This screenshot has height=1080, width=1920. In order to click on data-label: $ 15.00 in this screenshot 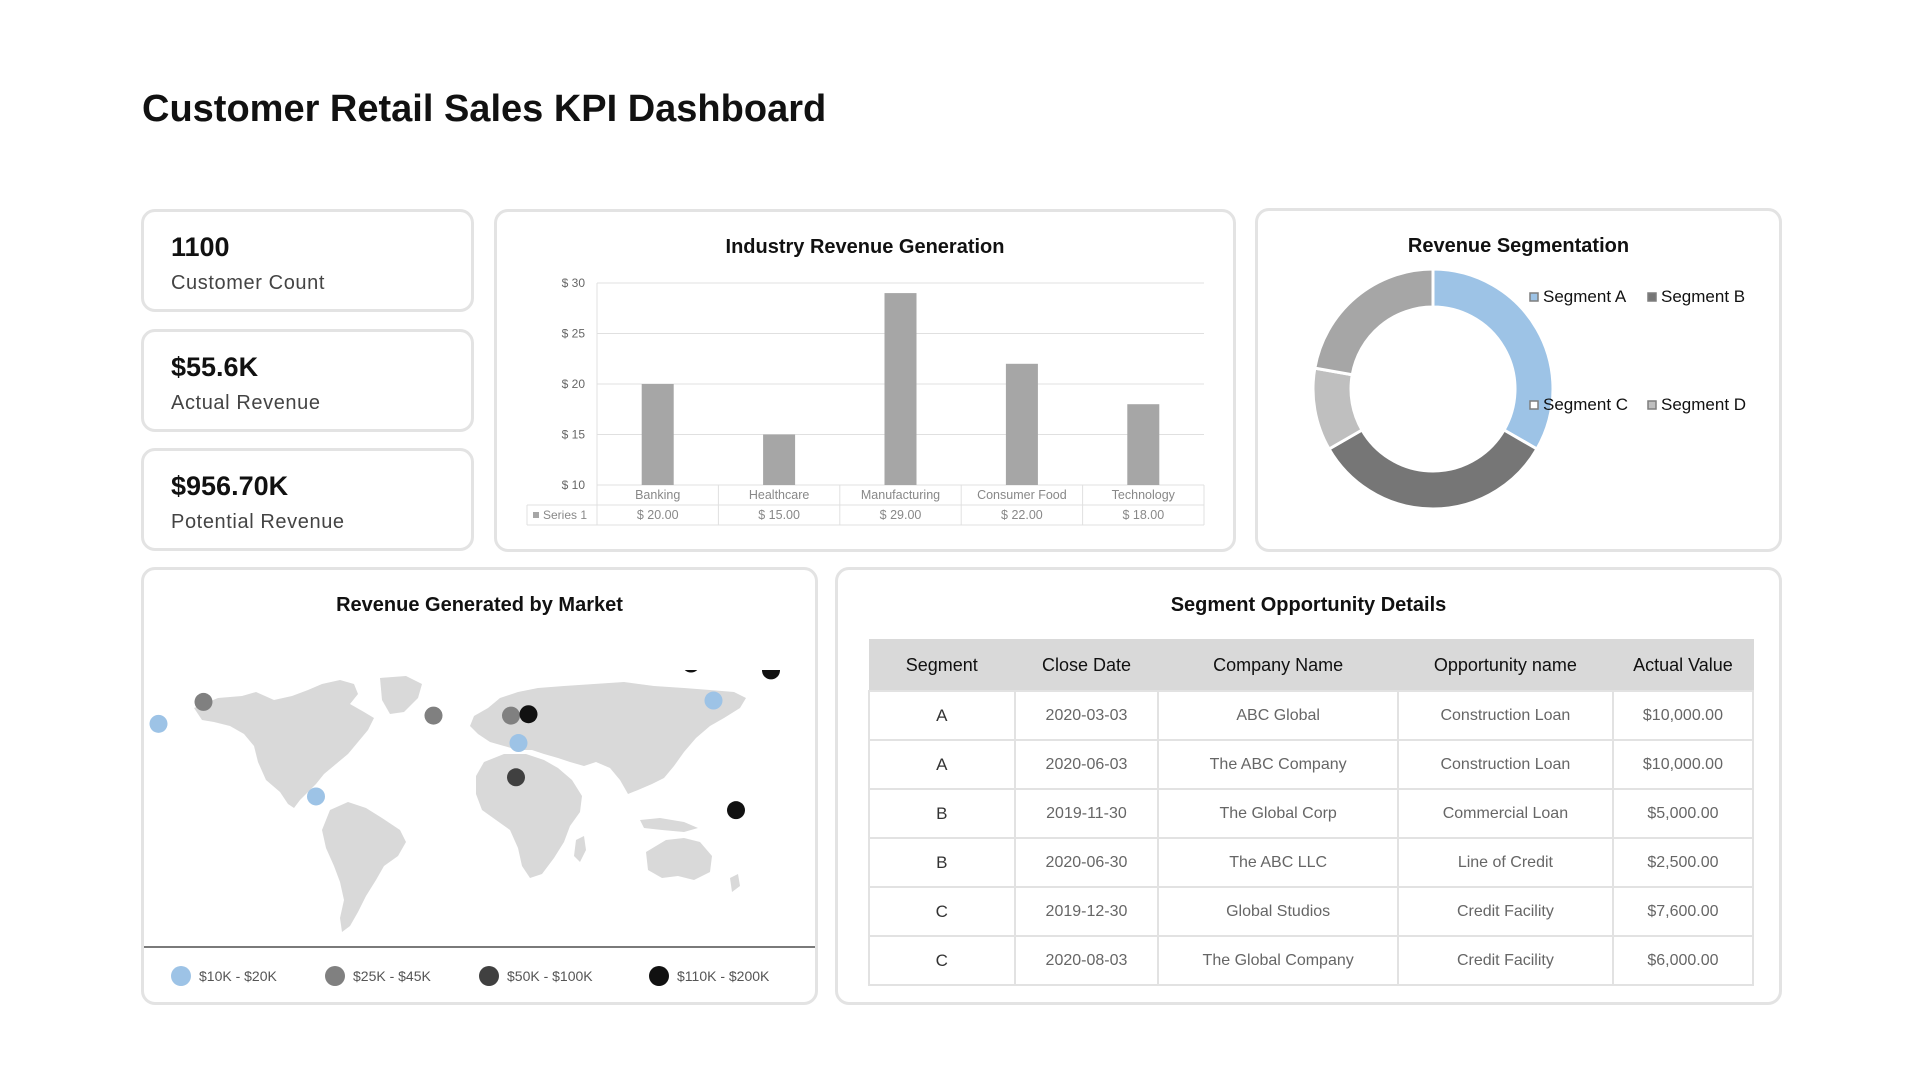, I will do `click(779, 515)`.